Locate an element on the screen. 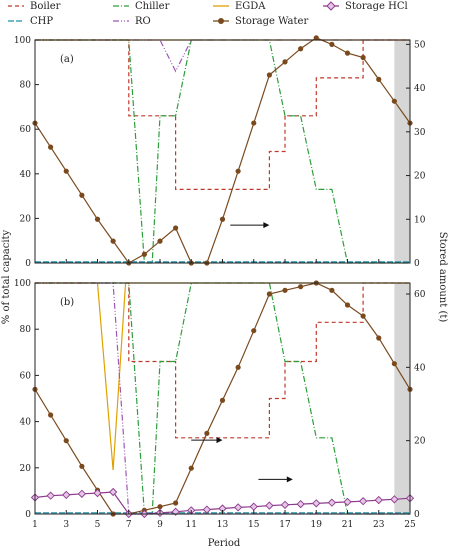  legend-label: CHP is located at coordinates (41, 21).